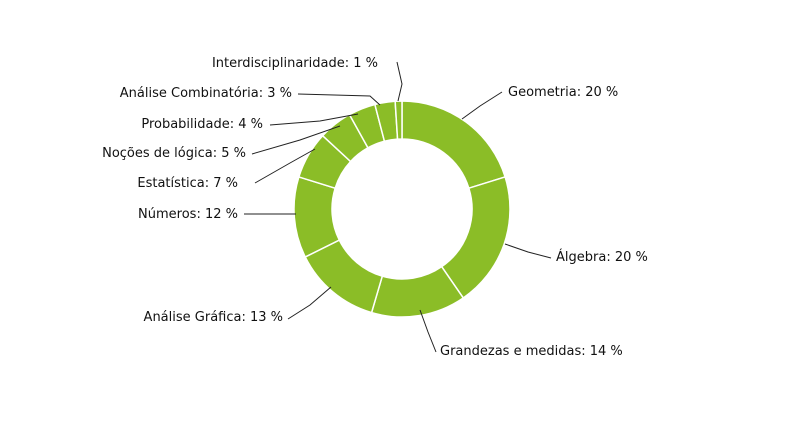 This screenshot has height=427, width=810. What do you see at coordinates (314, 119) in the screenshot?
I see `leader-line-probabilidade` at bounding box center [314, 119].